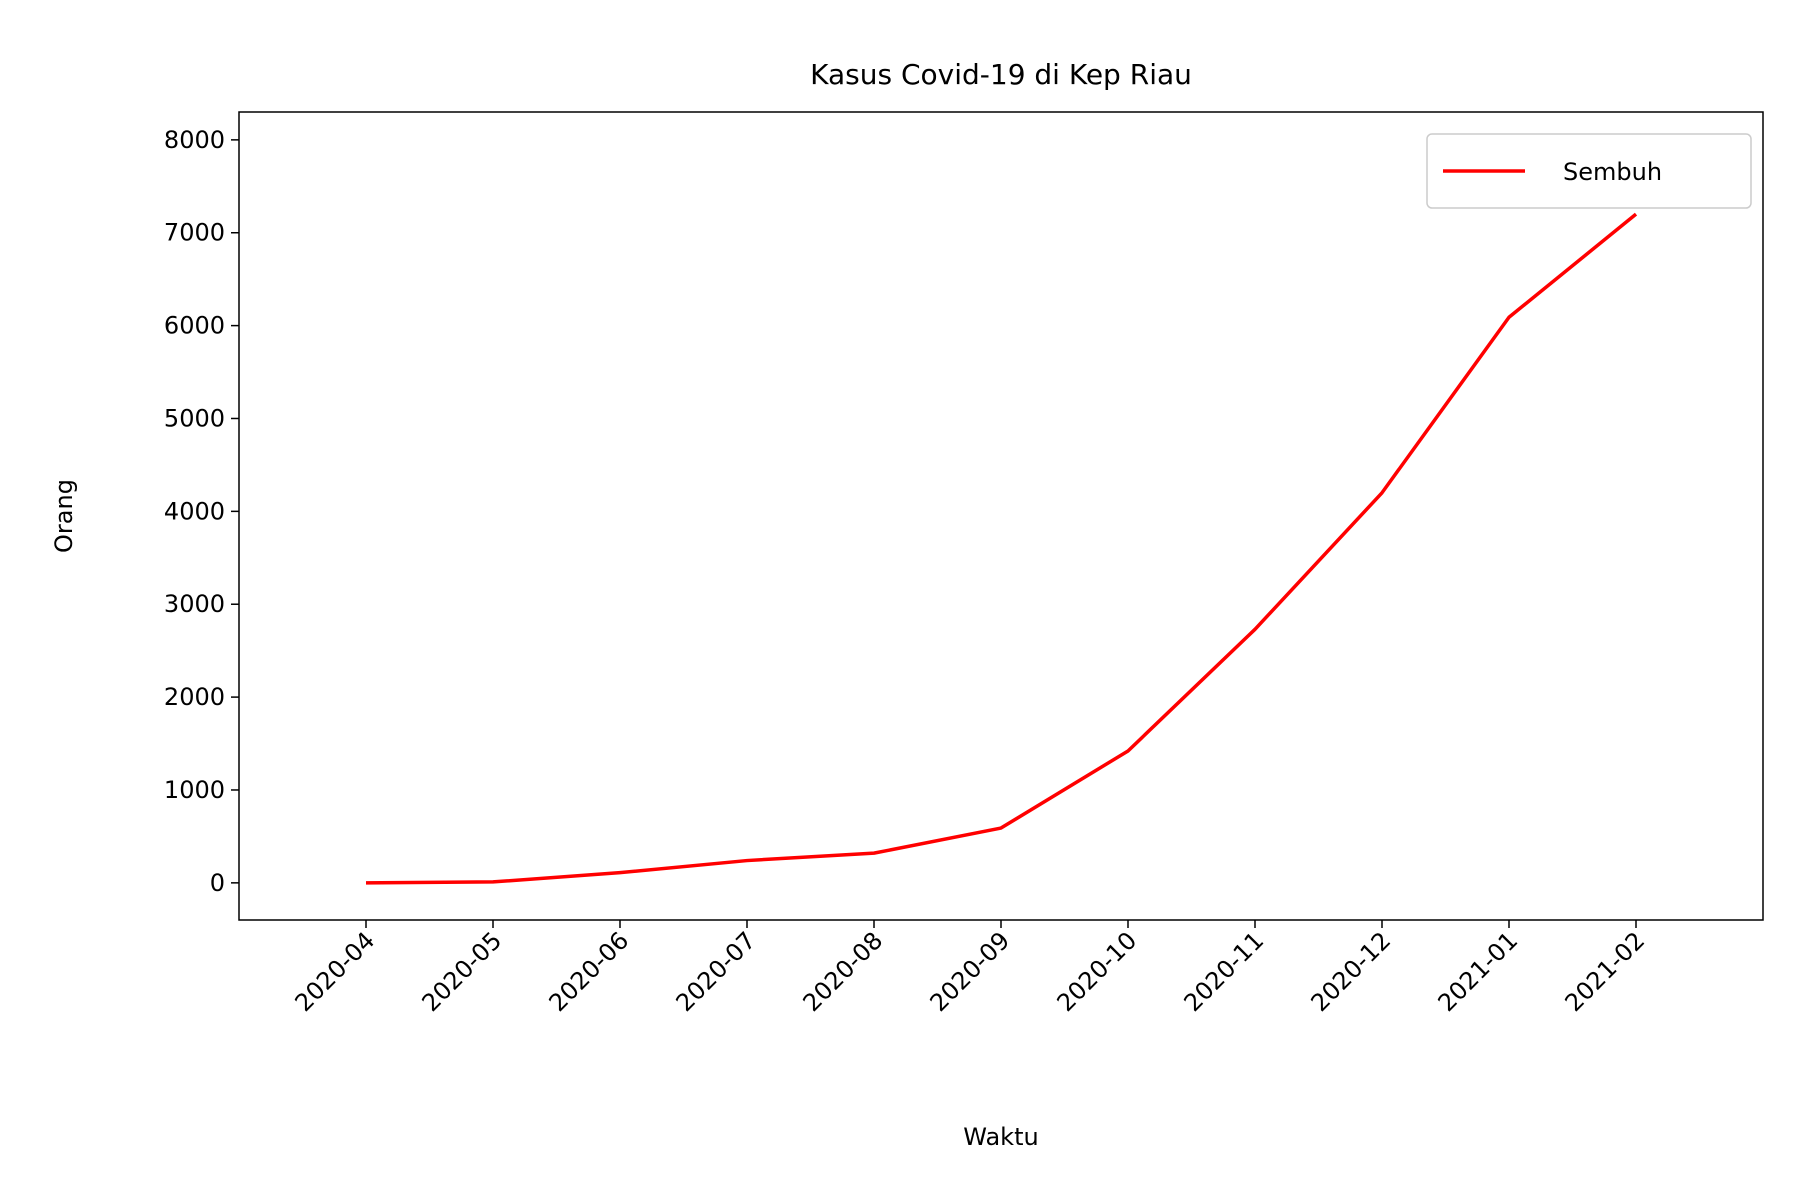 This screenshot has height=1200, width=1800. I want to click on y-tick-label: 0, so click(217, 883).